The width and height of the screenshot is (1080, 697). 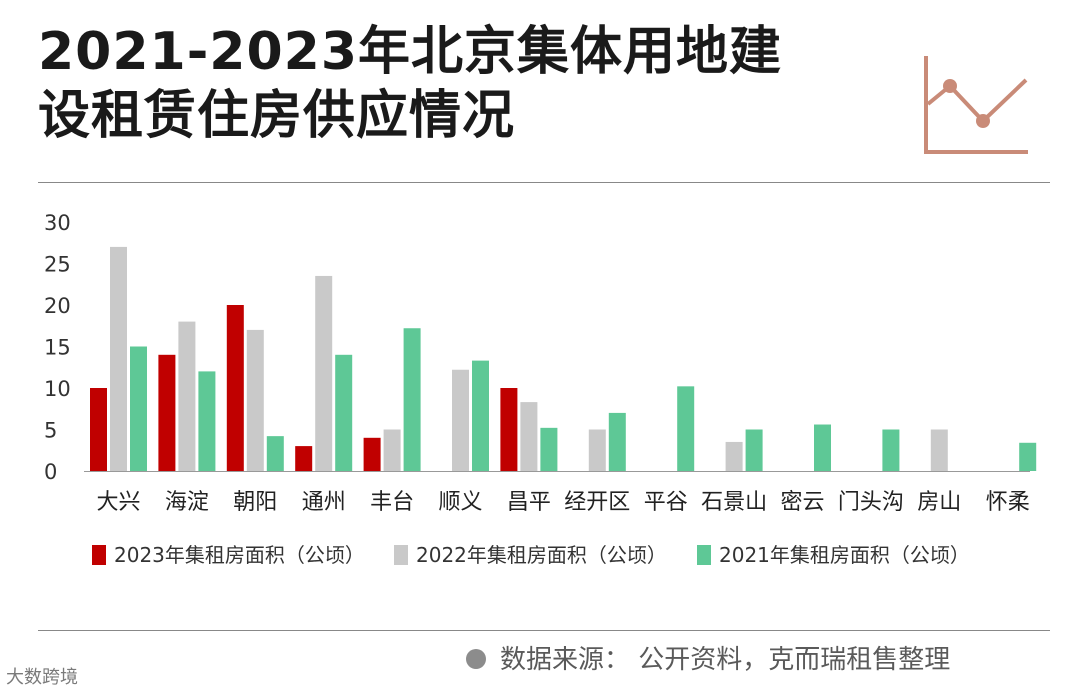 What do you see at coordinates (277, 116) in the screenshot?
I see `title-line-2: 设租赁住房供应情况` at bounding box center [277, 116].